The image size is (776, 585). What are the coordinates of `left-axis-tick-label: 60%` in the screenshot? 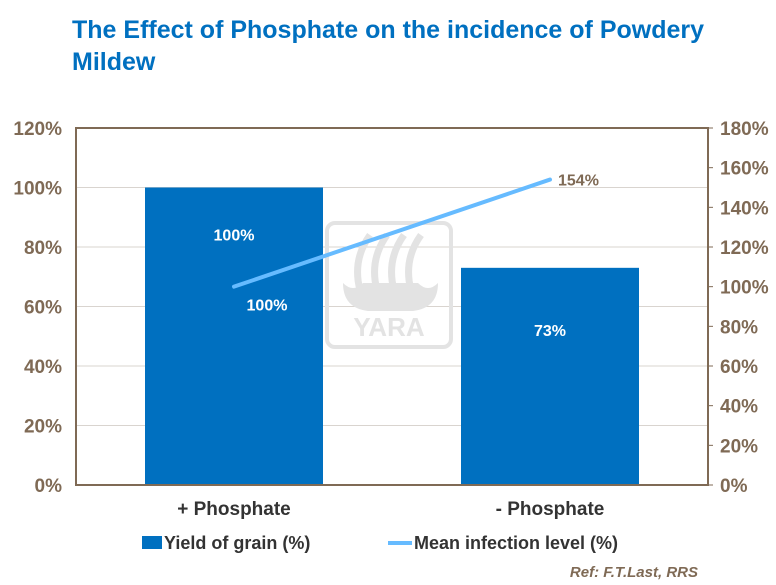 It's located at (43, 308).